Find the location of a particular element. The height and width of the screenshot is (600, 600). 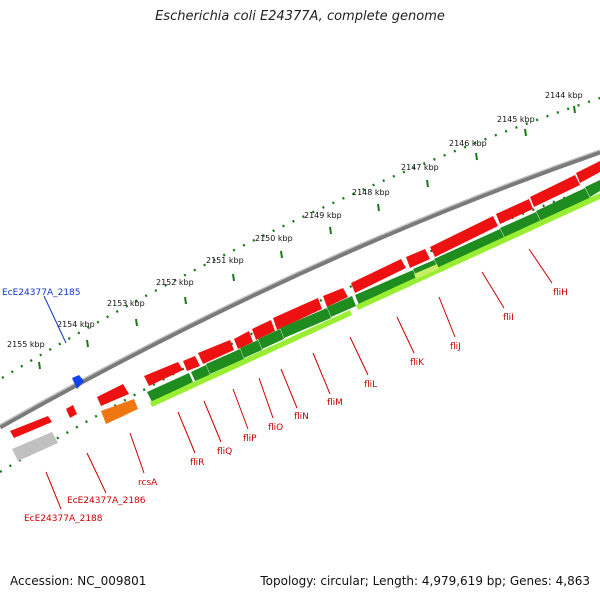

gene-label: EcE24377A_2186 is located at coordinates (106, 501).